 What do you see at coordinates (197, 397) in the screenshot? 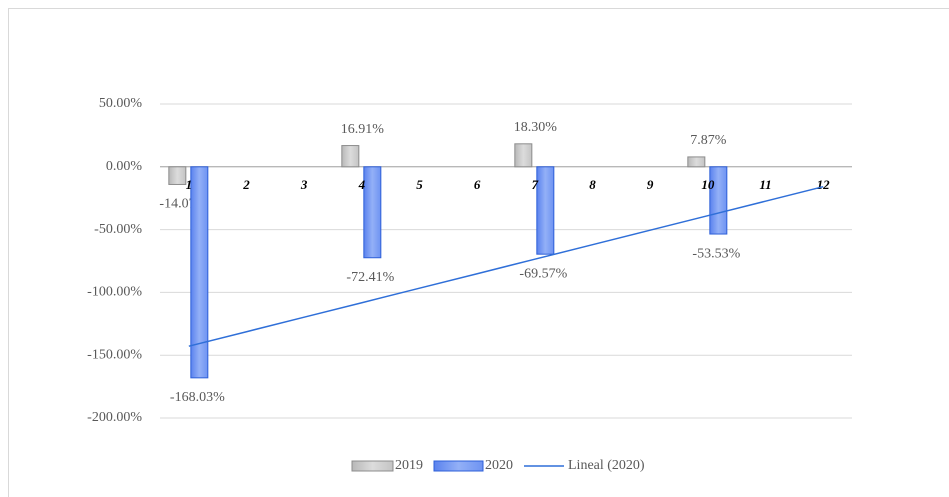
I see `data-label: -168.03%` at bounding box center [197, 397].